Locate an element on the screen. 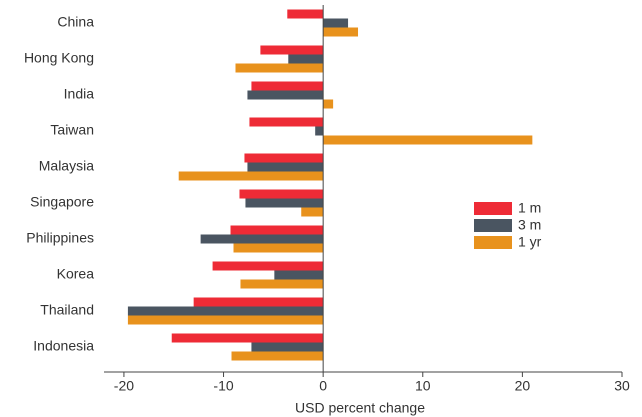 The height and width of the screenshot is (417, 642). y-tick-label: Korea is located at coordinates (76, 274).